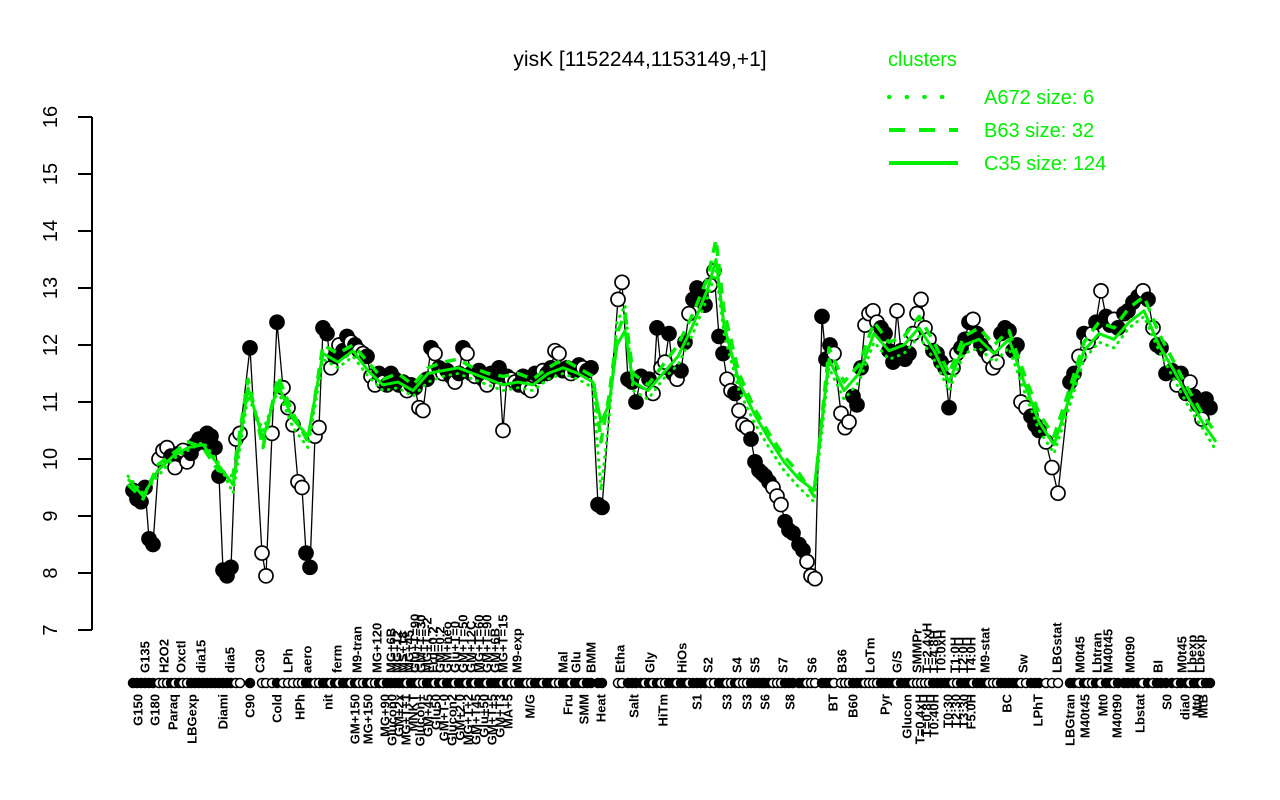 This screenshot has height=800, width=1280. Describe the element at coordinates (403, 652) in the screenshot. I see `x-axis-label-top: MS+18` at that location.